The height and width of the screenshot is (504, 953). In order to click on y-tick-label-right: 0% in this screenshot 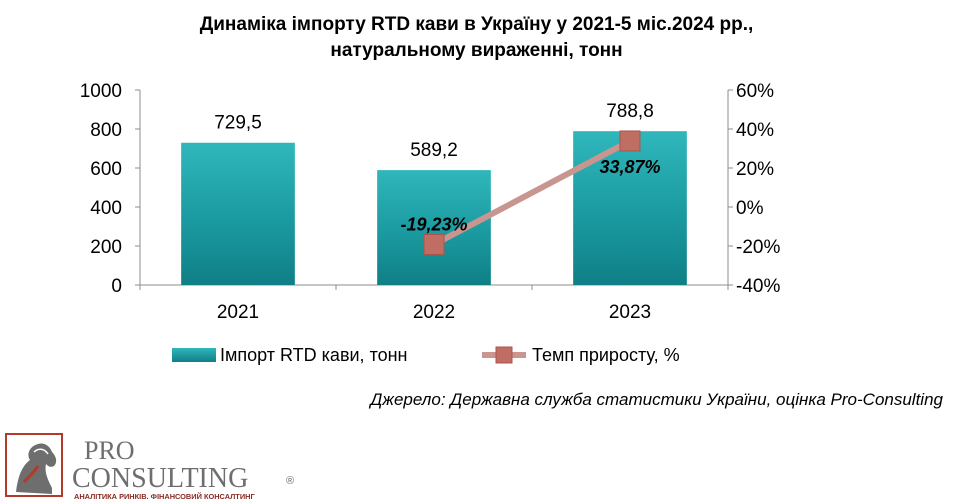, I will do `click(750, 208)`.